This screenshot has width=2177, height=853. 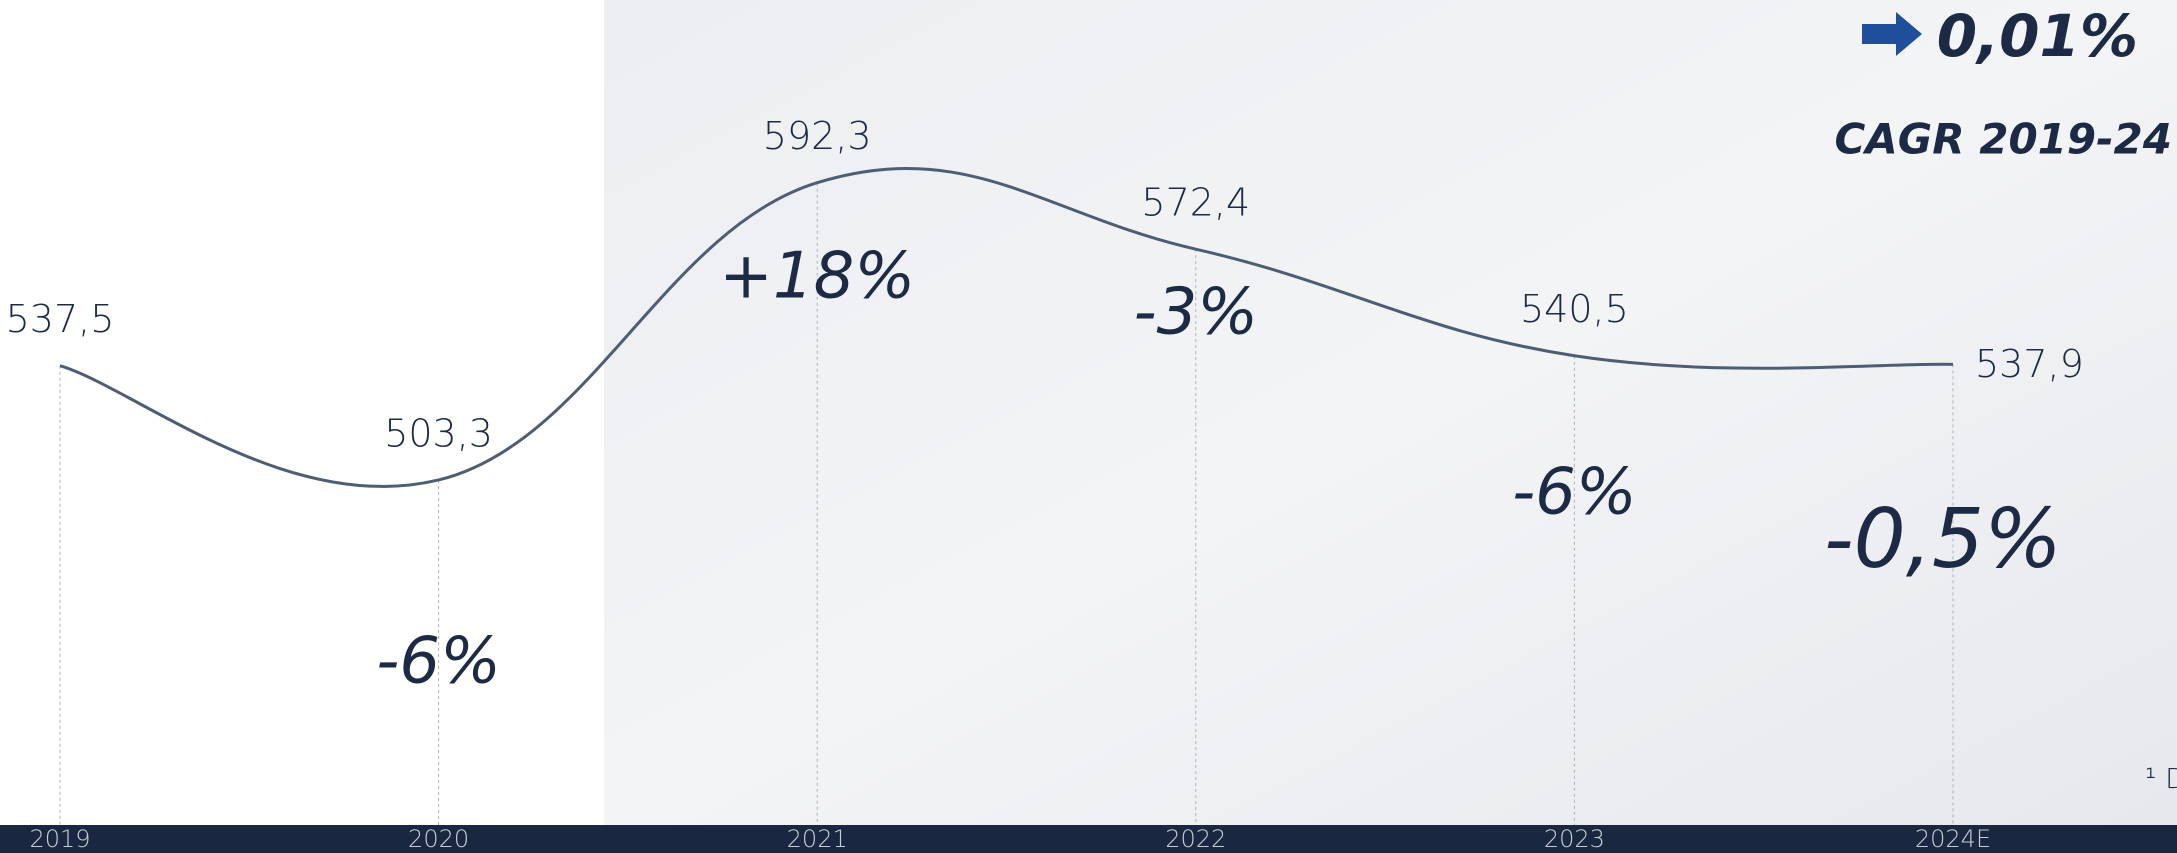 I want to click on value-label: 540,5, so click(x=1574, y=309).